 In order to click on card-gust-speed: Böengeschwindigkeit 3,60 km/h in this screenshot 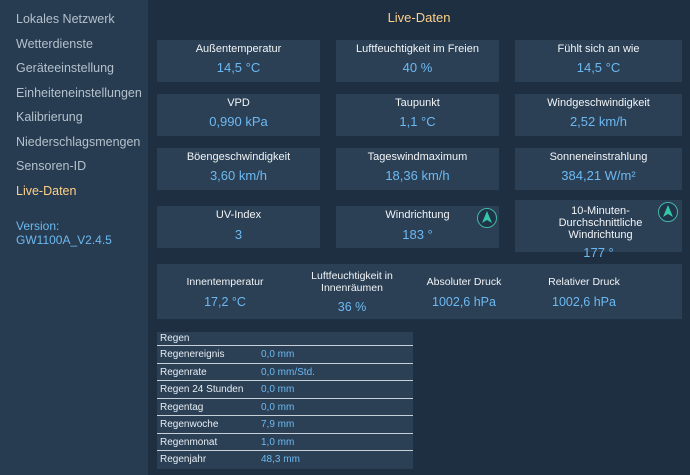, I will do `click(238, 169)`.